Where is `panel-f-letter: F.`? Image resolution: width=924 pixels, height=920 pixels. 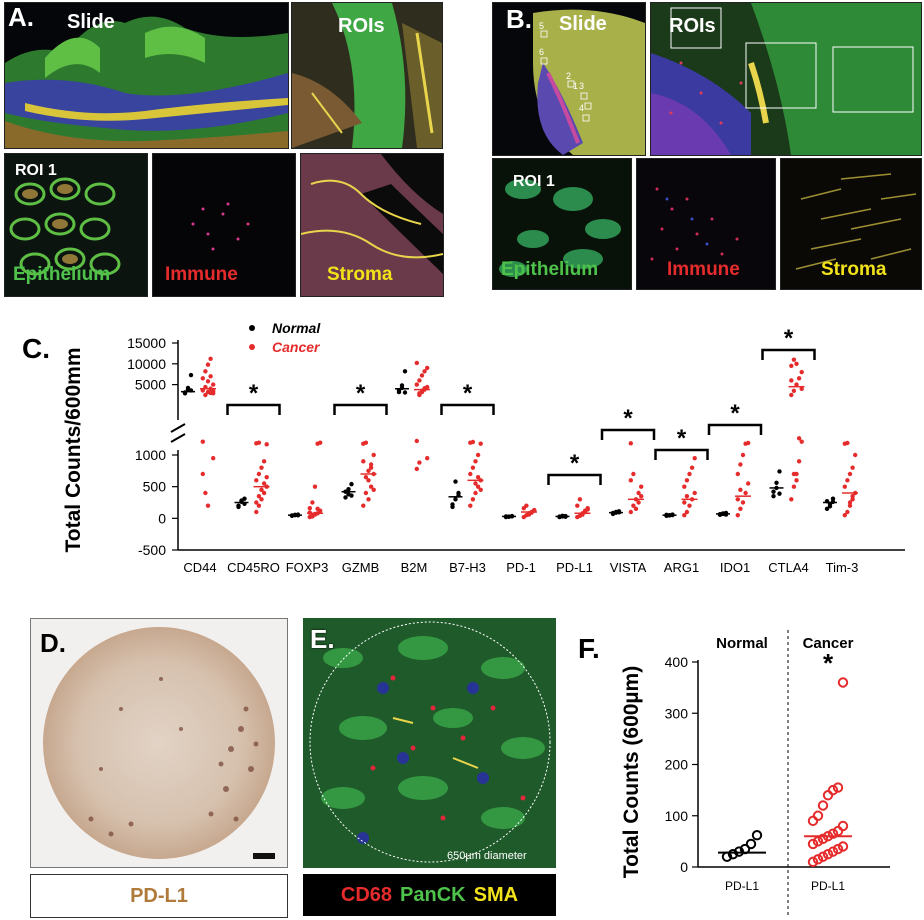
panel-f-letter: F. is located at coordinates (589, 648).